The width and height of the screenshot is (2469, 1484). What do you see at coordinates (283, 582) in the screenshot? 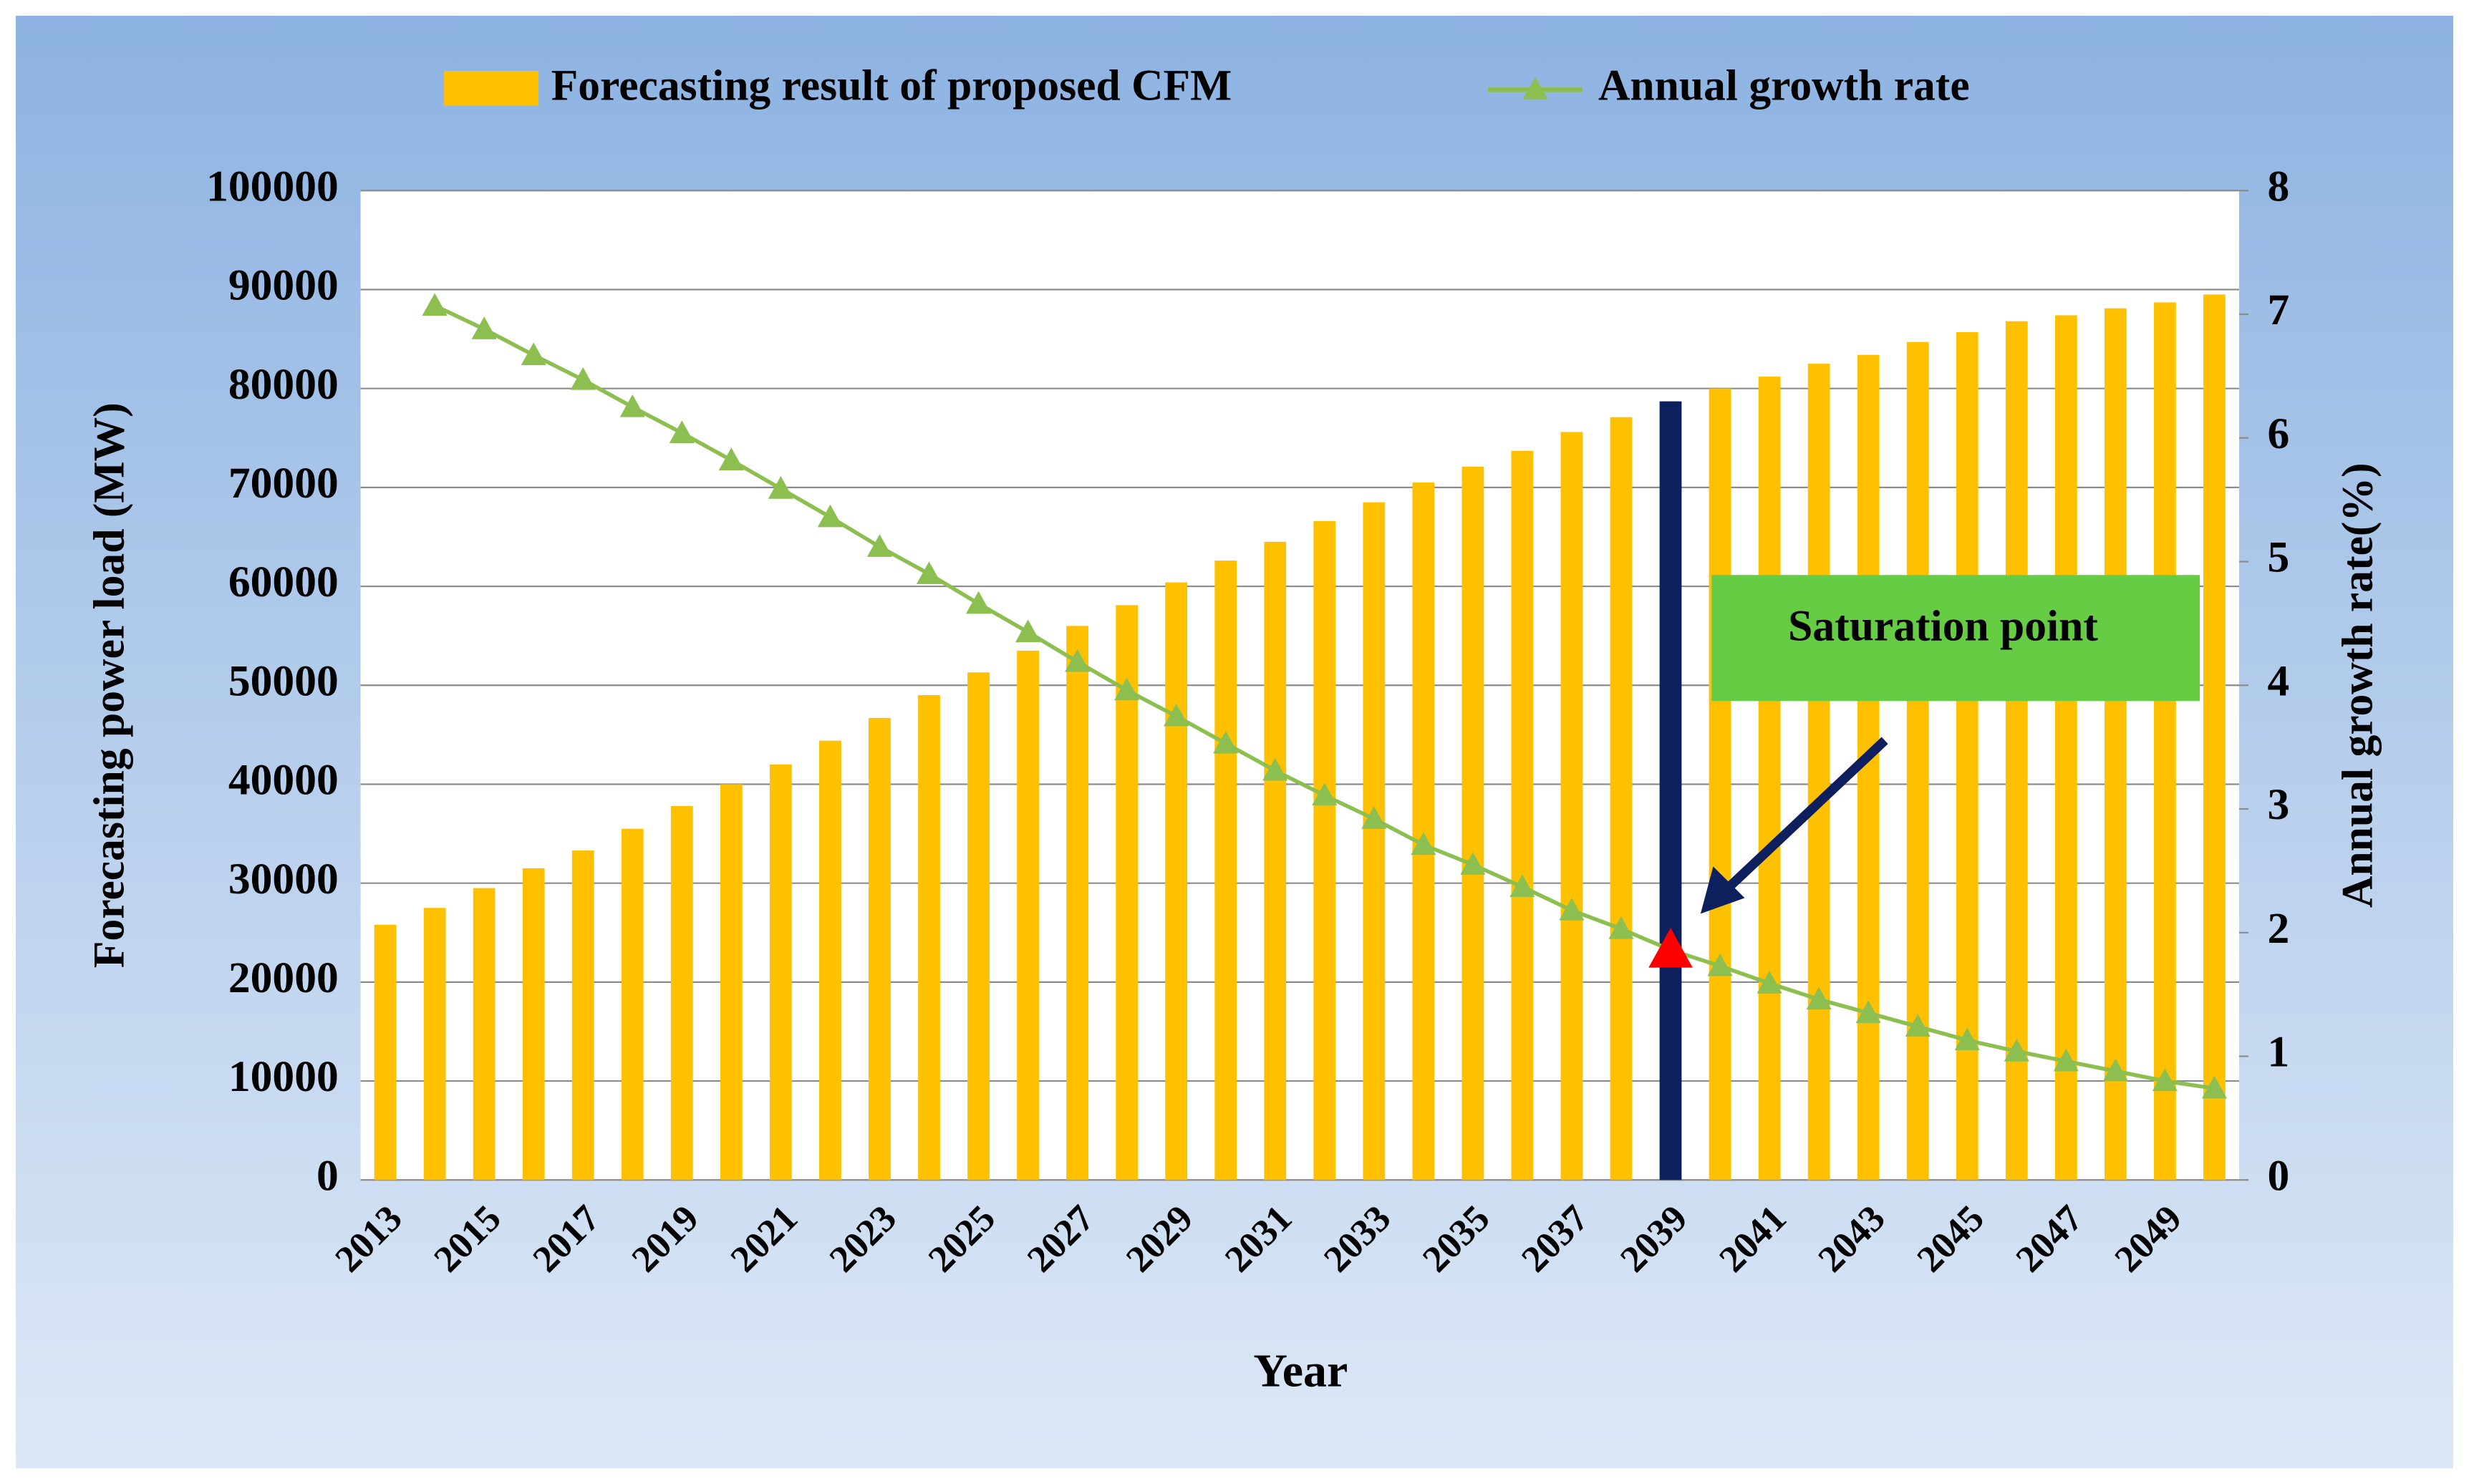
I see `y-tick-label: 60000` at bounding box center [283, 582].